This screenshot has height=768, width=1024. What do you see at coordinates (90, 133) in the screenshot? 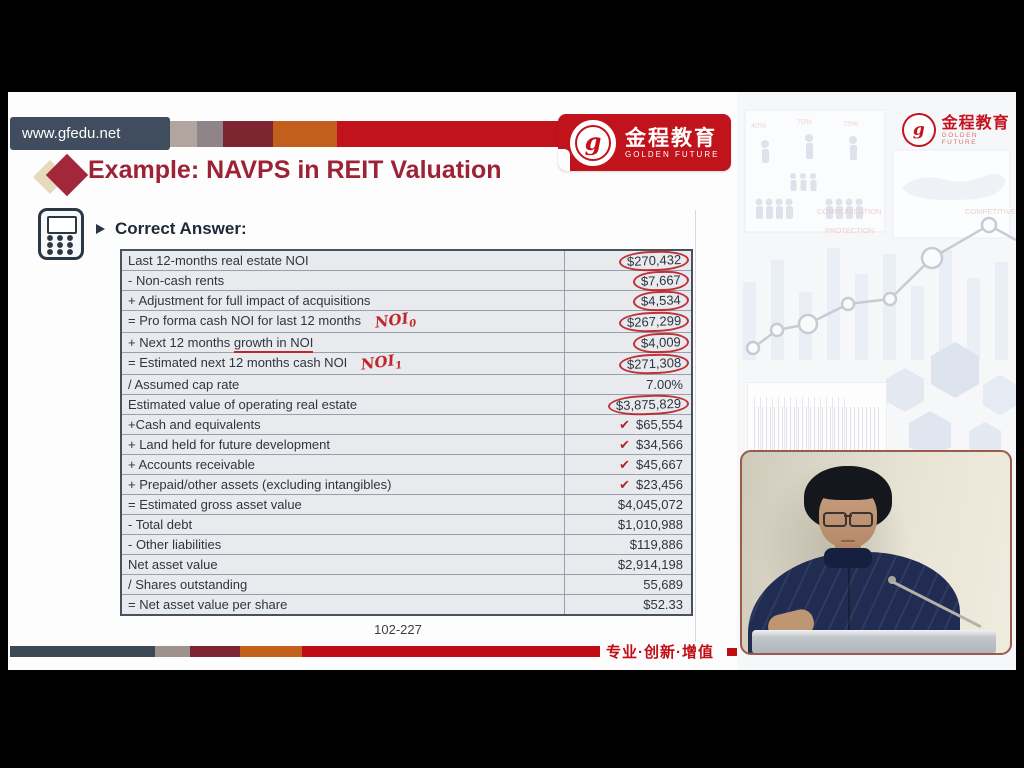
I see `website-url: www.gfedu.net` at bounding box center [90, 133].